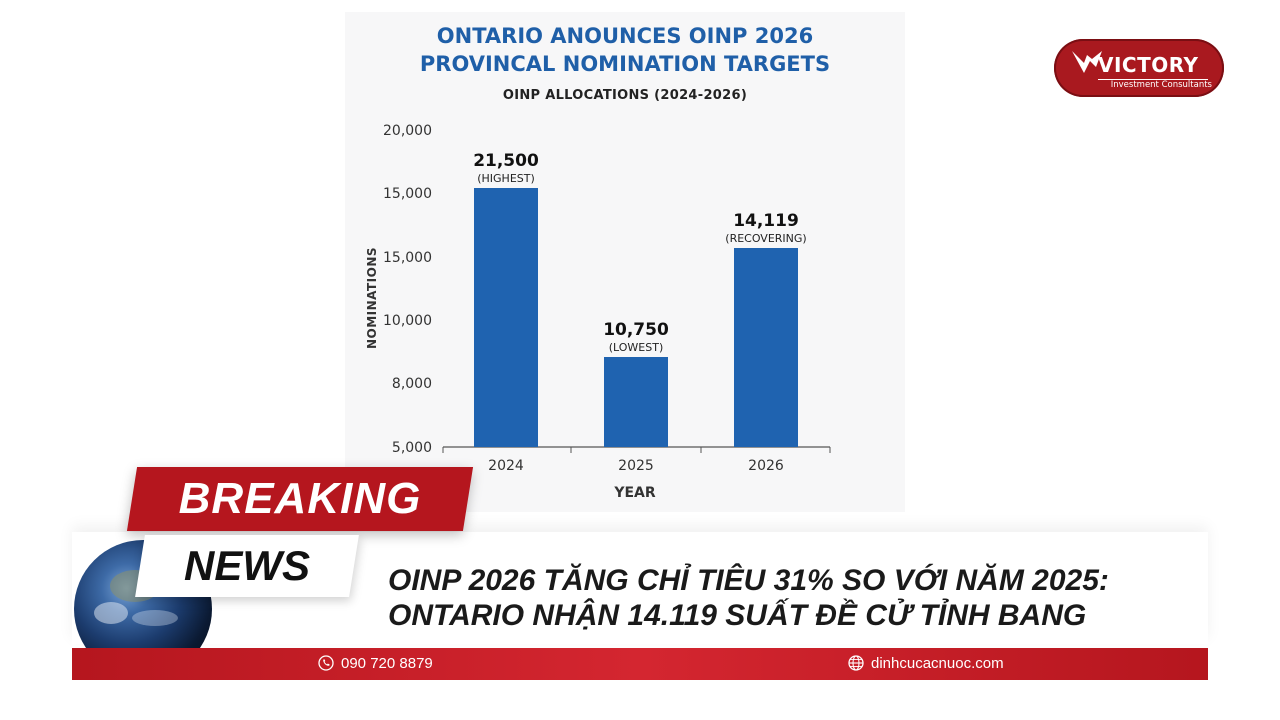 This screenshot has height=720, width=1280. I want to click on chart-subtitle: OINP ALLOCATIONS (2024-2026), so click(625, 95).